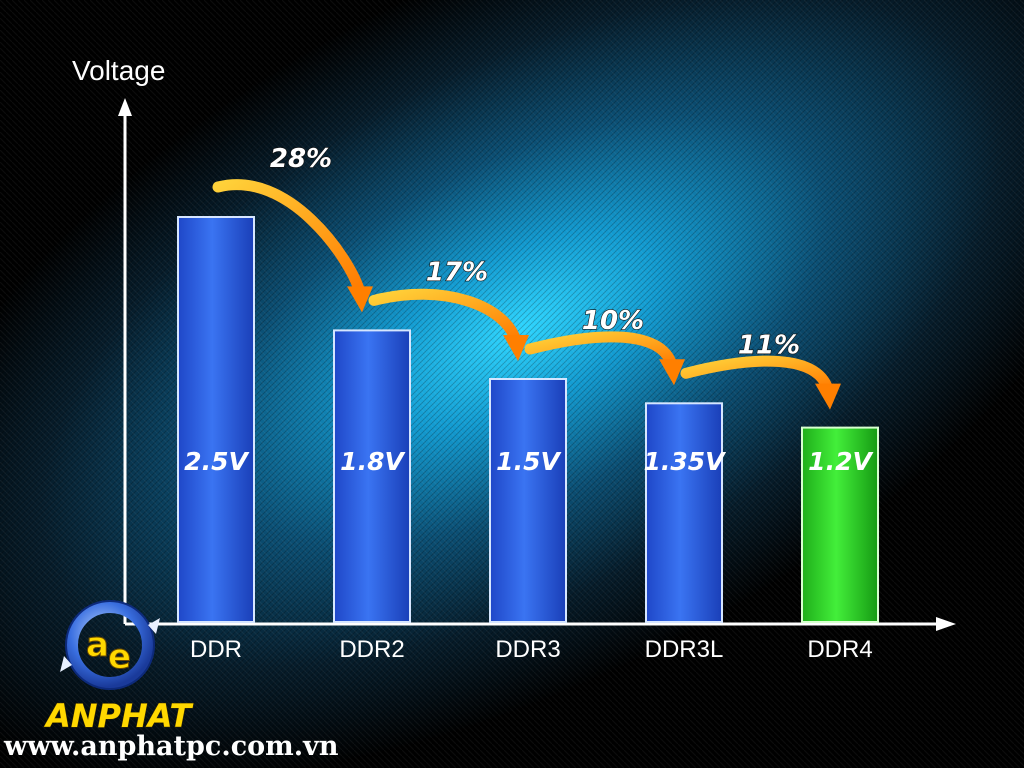  I want to click on bar-value-label-ddr: 2.5V, so click(216, 461).